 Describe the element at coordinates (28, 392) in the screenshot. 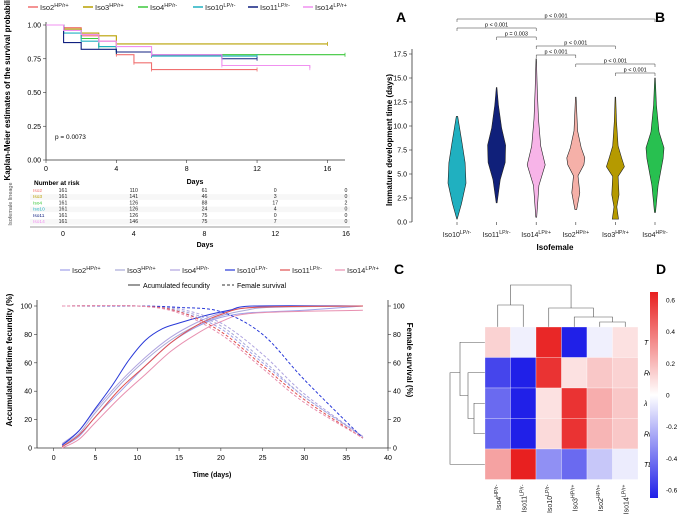

I see `panel-c-ytick-label: 40` at that location.